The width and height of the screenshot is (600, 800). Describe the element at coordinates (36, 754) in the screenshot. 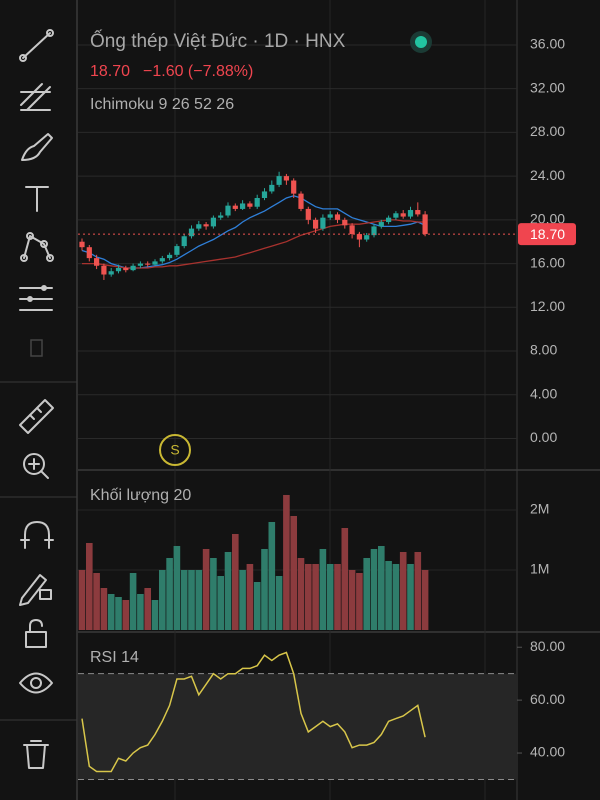

I see `delete-tool` at that location.